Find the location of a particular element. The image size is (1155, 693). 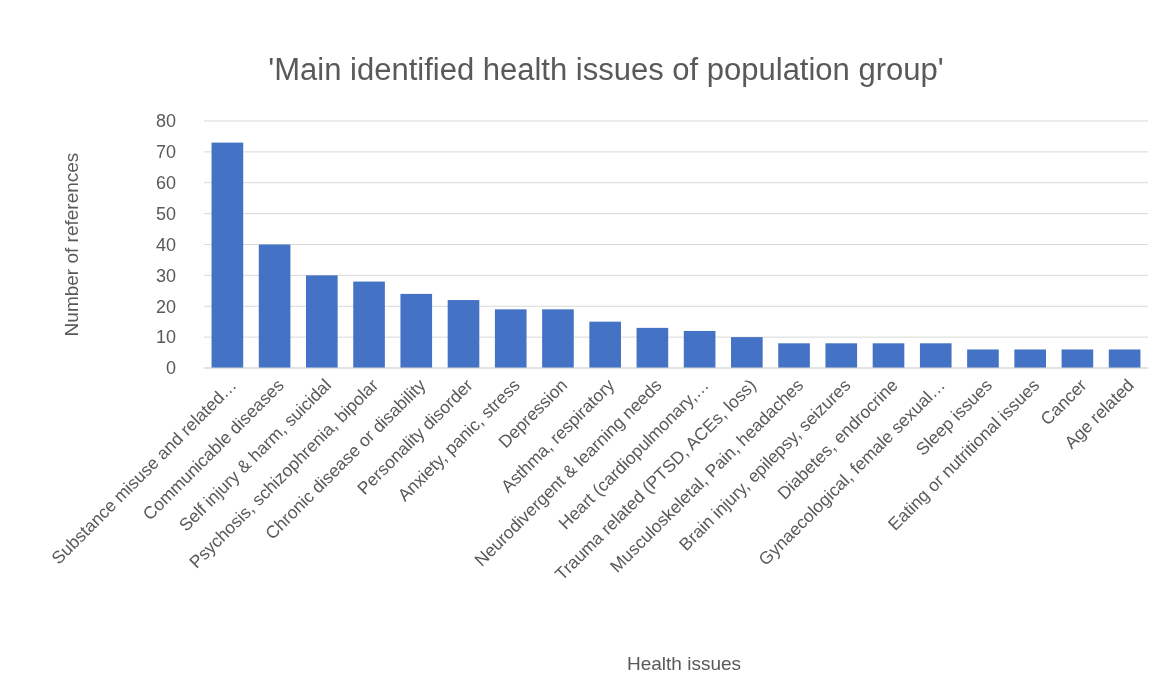

y-tick-label: 30 is located at coordinates (165, 275).